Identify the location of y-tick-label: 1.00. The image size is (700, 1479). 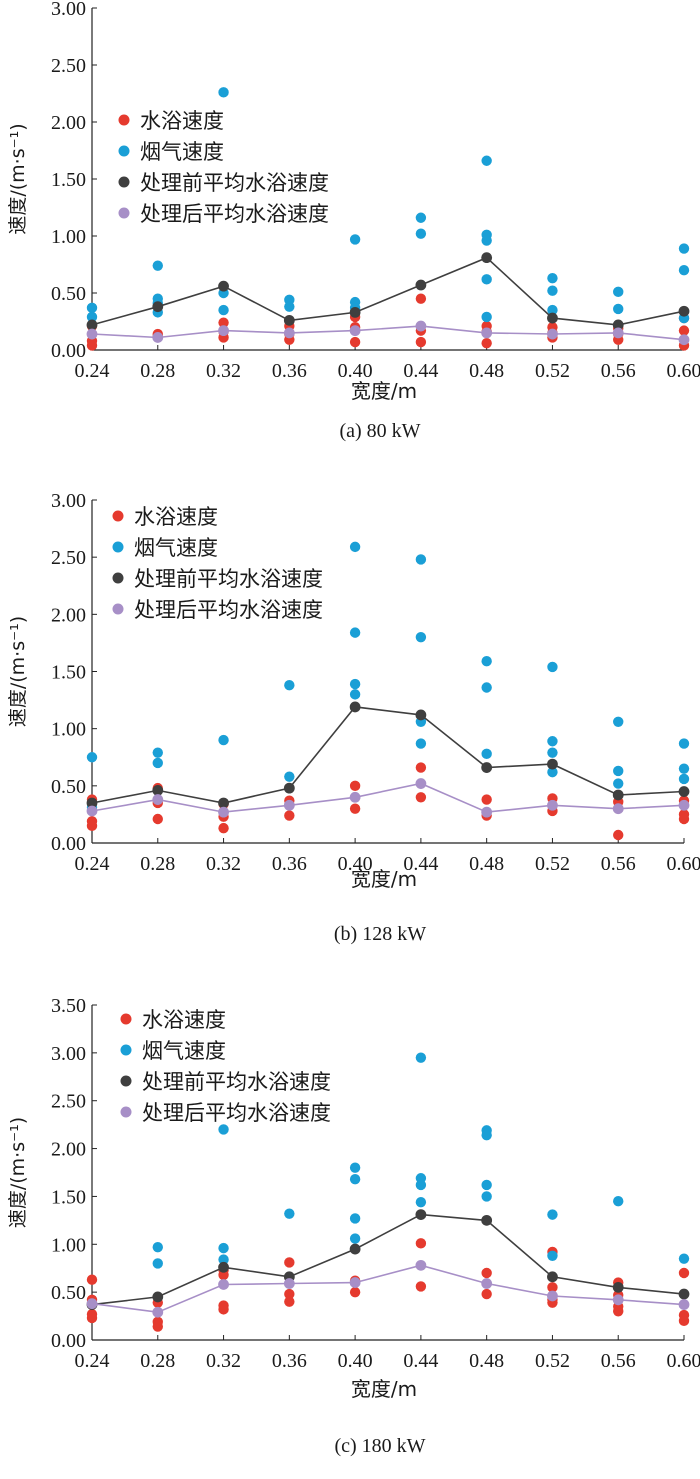
(68, 1245).